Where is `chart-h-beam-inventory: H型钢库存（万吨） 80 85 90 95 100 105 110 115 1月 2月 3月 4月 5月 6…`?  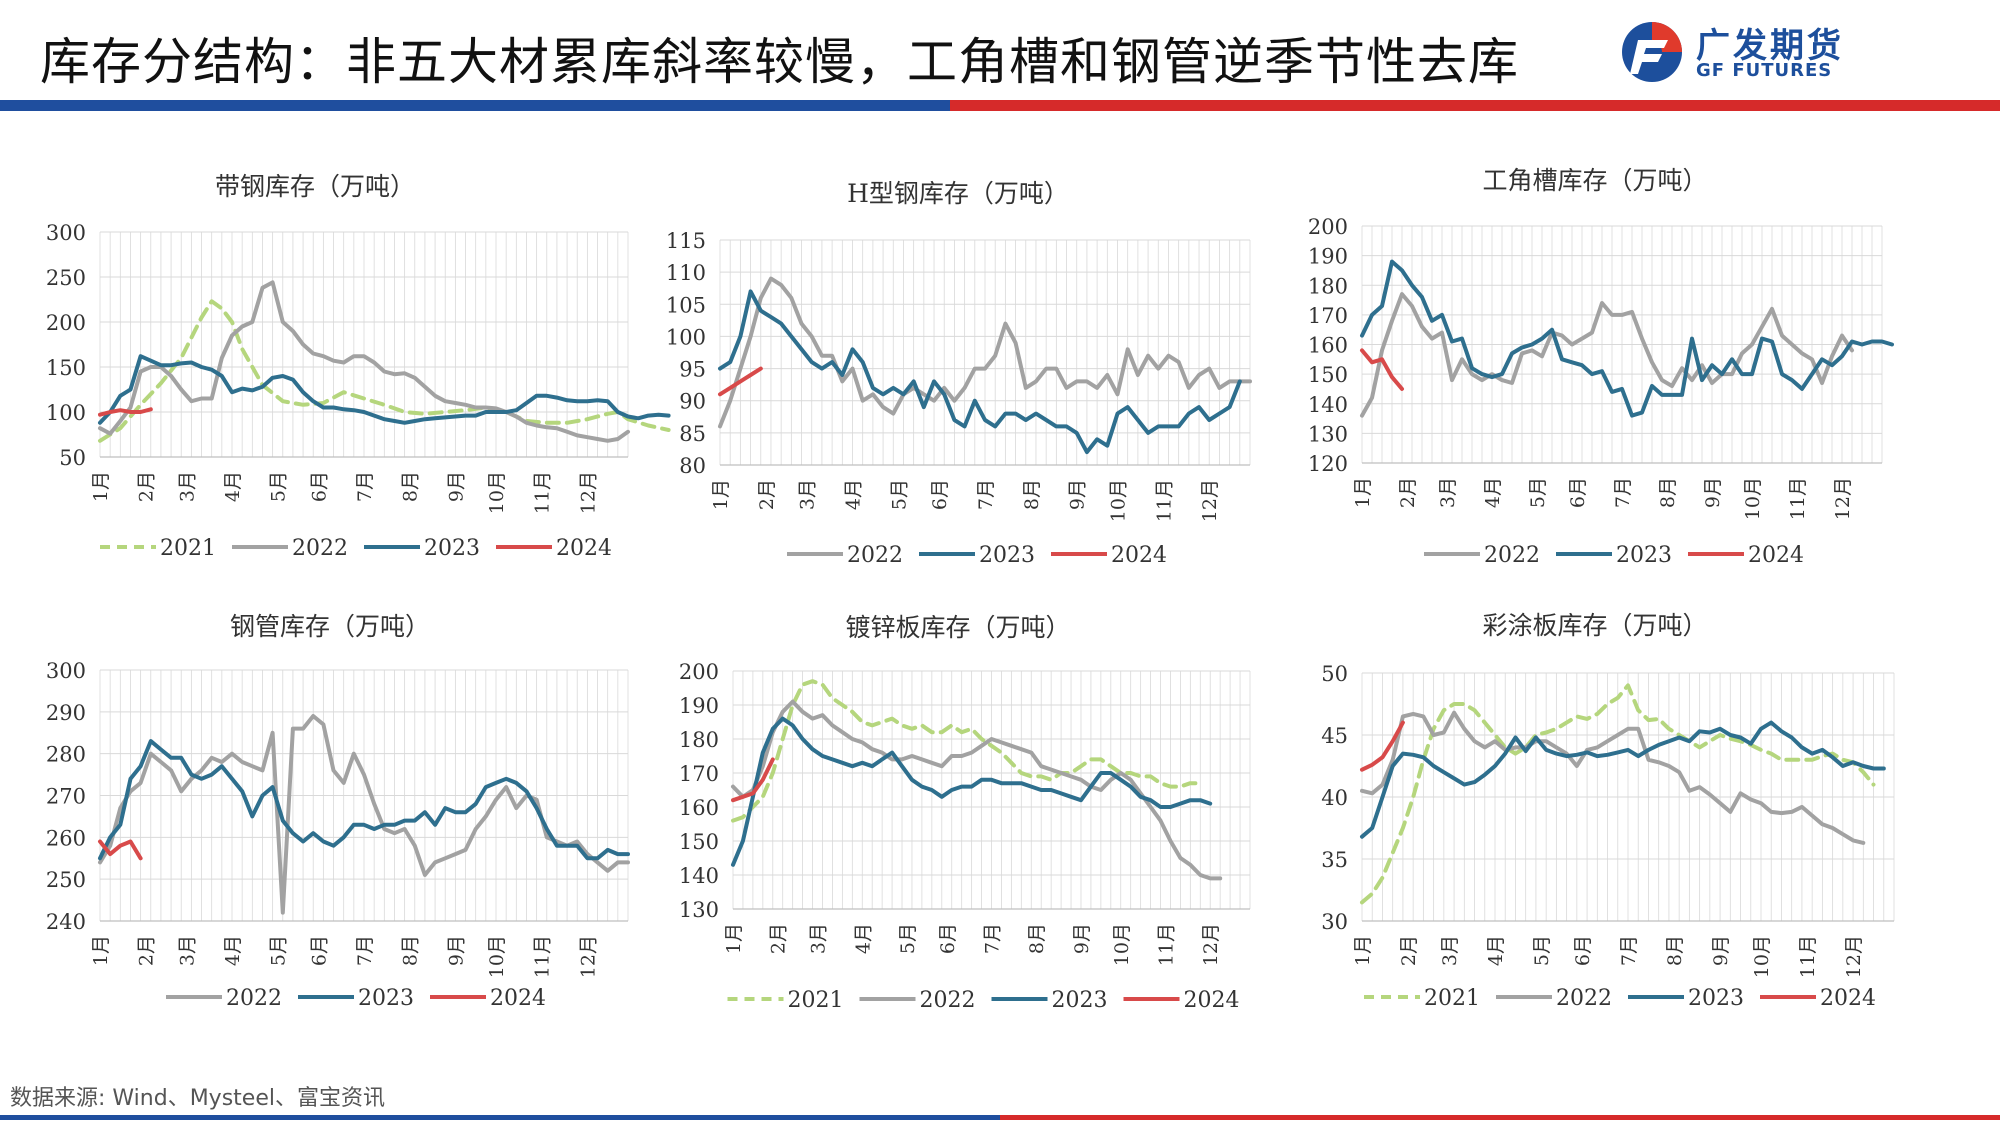 chart-h-beam-inventory: H型钢库存（万吨） 80 85 90 95 100 105 110 115 1月 2月 3月 4月 5月 6… is located at coordinates (959, 373).